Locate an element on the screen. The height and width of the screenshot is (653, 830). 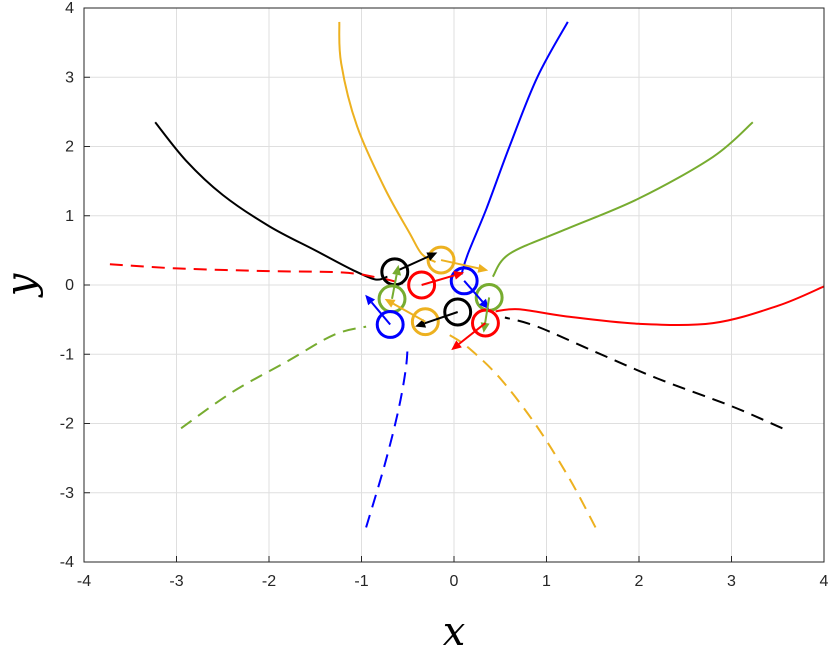
y-tick-label: 1 is located at coordinates (69, 216).